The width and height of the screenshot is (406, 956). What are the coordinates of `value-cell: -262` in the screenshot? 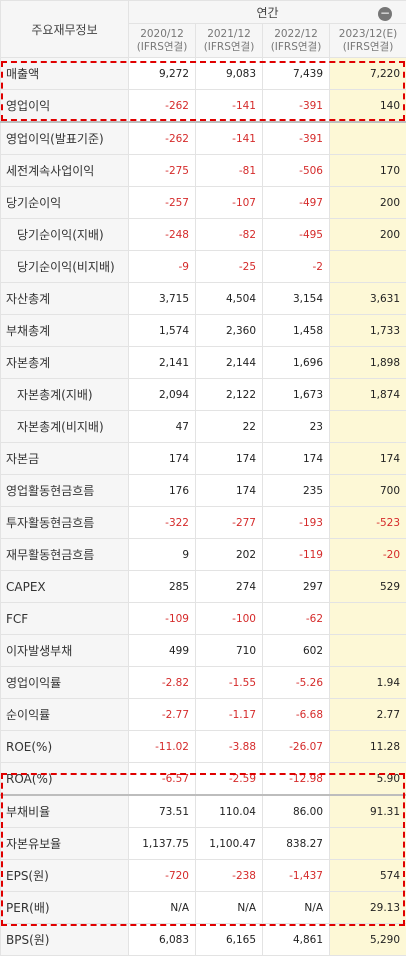 It's located at (162, 106).